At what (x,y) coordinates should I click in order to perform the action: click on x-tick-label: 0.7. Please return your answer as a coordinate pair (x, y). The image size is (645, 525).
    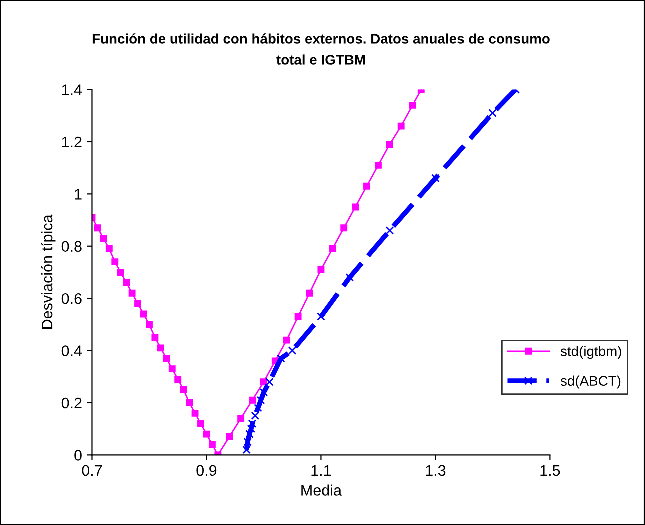
    Looking at the image, I should click on (92, 470).